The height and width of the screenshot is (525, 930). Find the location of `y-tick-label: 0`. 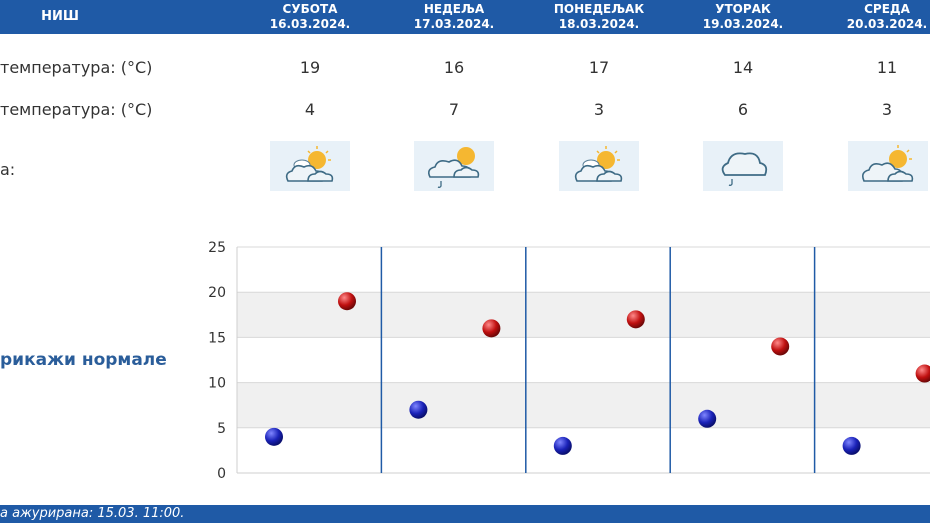

y-tick-label: 0 is located at coordinates (221, 474).